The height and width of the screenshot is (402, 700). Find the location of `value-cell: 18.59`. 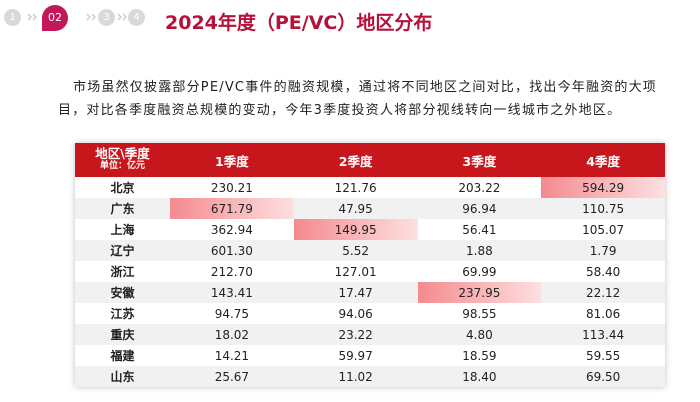

value-cell: 18.59 is located at coordinates (479, 355).